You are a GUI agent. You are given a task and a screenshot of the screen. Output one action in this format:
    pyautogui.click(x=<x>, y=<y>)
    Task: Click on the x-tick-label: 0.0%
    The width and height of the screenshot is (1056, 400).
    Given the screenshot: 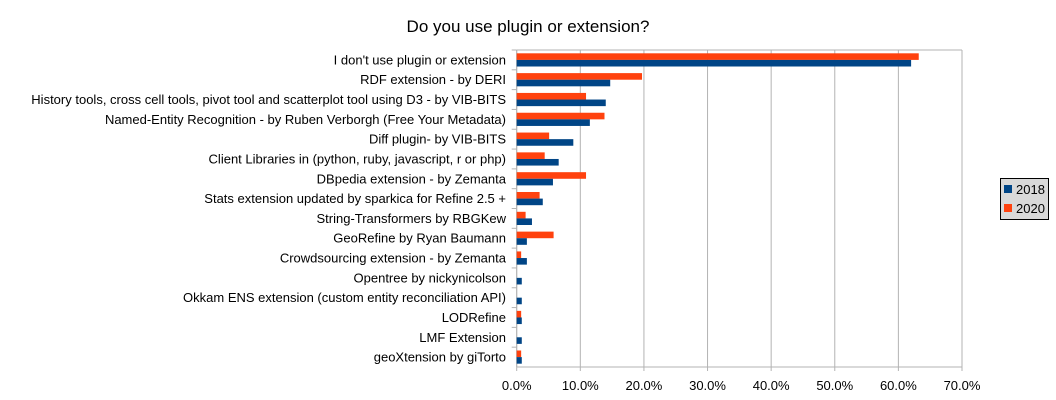 What is the action you would take?
    pyautogui.click(x=517, y=385)
    